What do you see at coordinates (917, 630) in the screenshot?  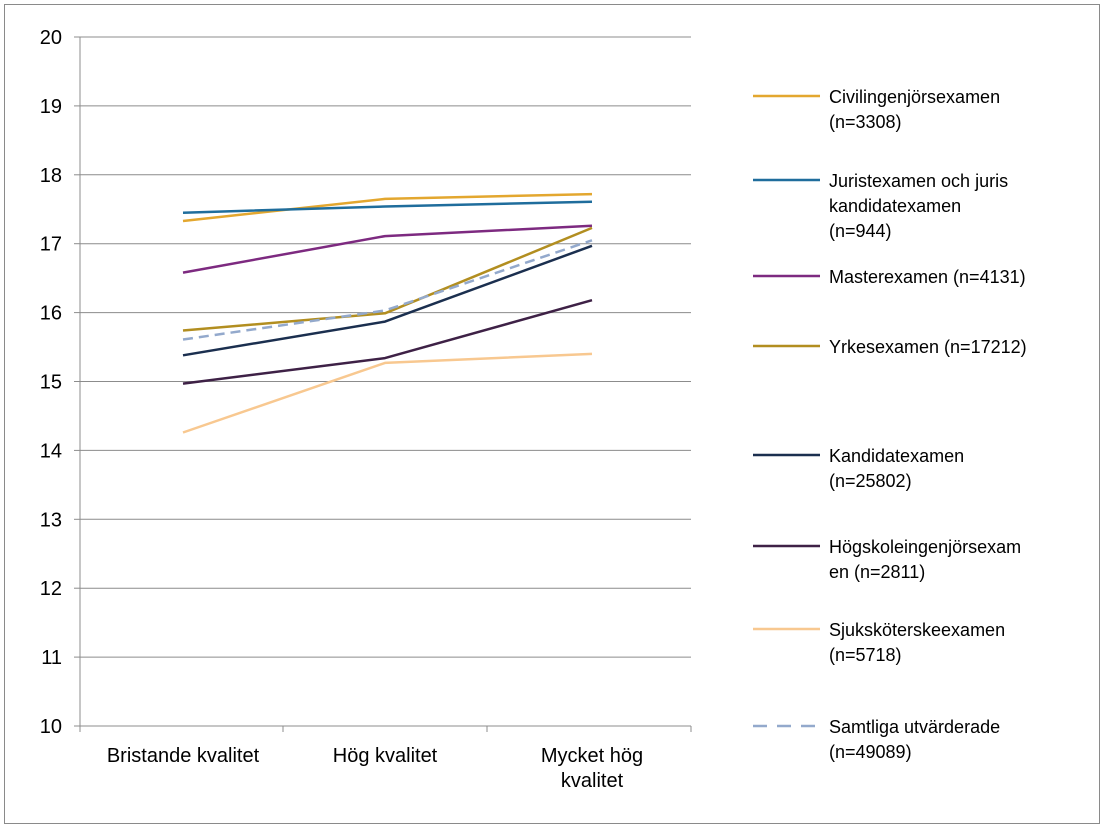 I see `legend-label: Sjuksköterskeexamen` at bounding box center [917, 630].